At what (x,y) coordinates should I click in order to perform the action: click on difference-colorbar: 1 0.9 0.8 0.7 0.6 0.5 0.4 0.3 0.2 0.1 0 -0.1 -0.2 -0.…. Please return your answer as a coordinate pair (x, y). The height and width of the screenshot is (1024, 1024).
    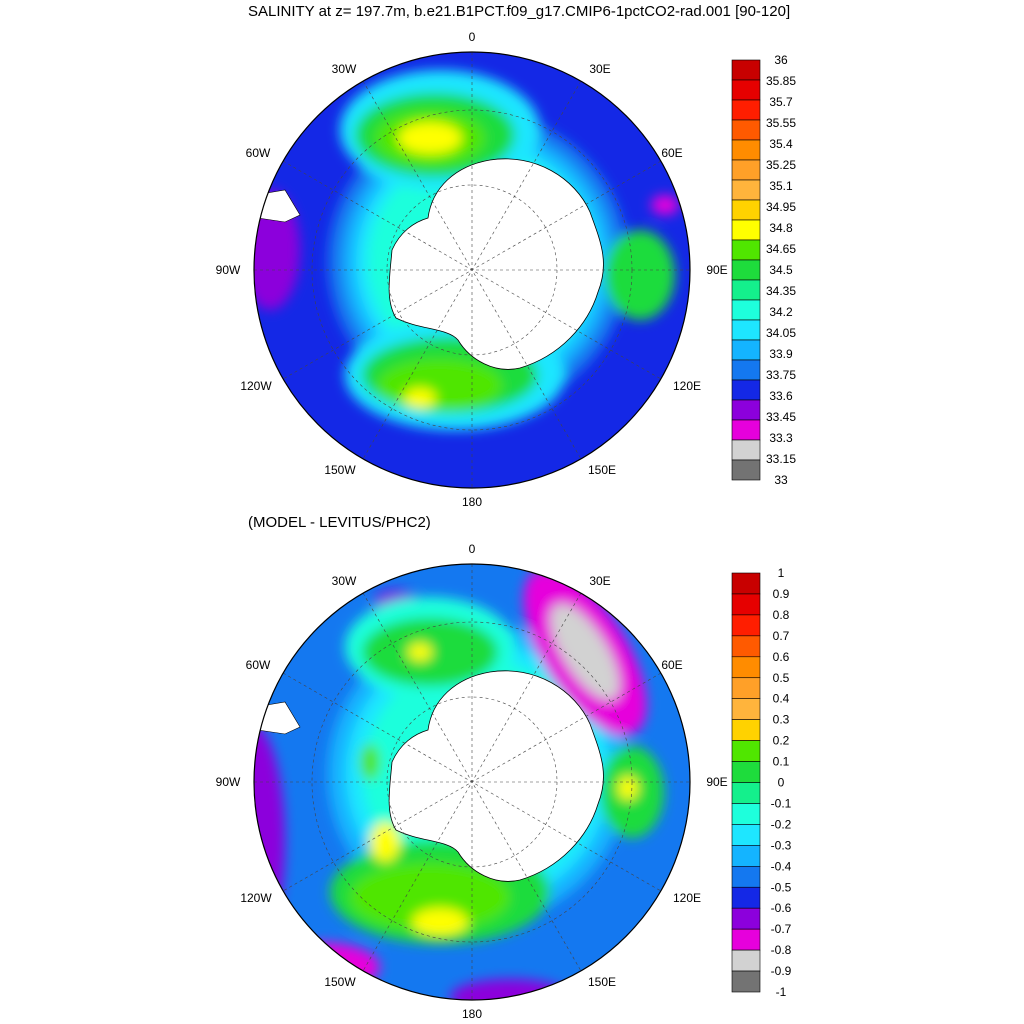
    Looking at the image, I should click on (761, 782).